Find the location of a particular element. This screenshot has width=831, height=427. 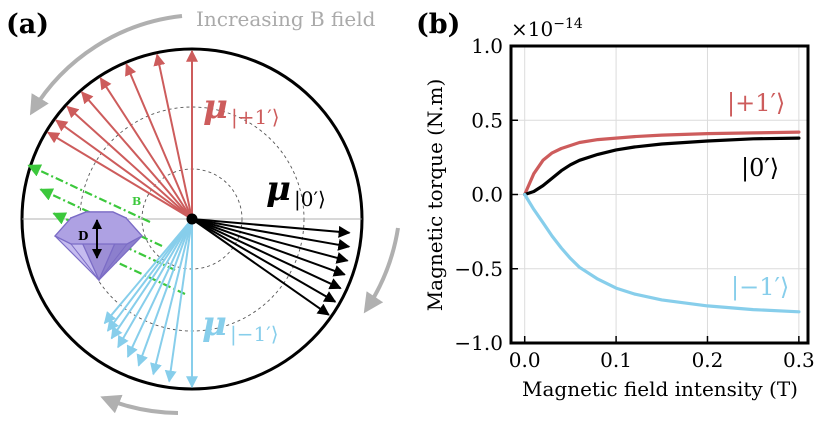

panel-a-label: (a) is located at coordinates (27, 24).